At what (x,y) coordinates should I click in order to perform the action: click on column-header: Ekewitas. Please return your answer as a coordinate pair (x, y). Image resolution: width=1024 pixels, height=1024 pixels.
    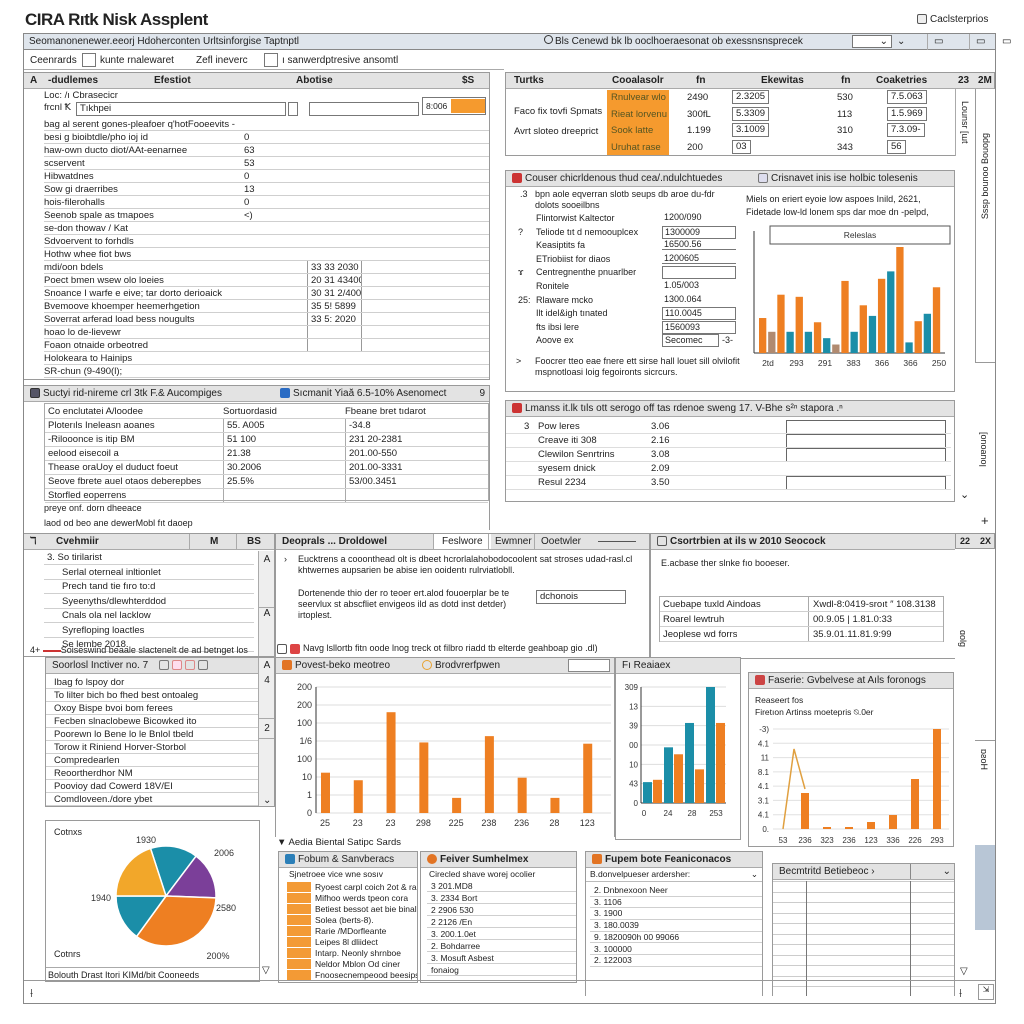
    Looking at the image, I should click on (782, 80).